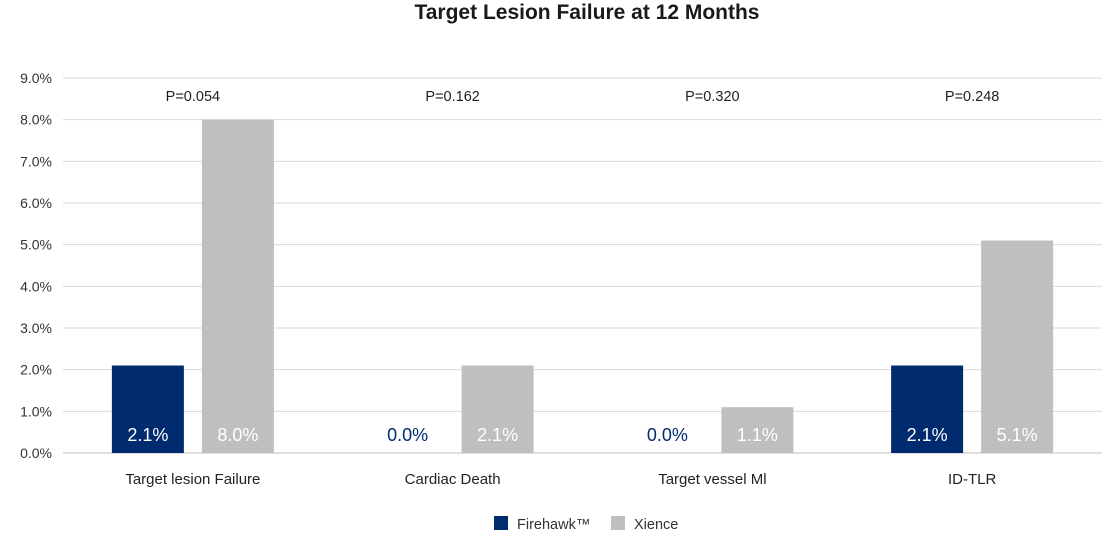 The image size is (1110, 557). I want to click on y-tick-label: 5.0%, so click(36, 245).